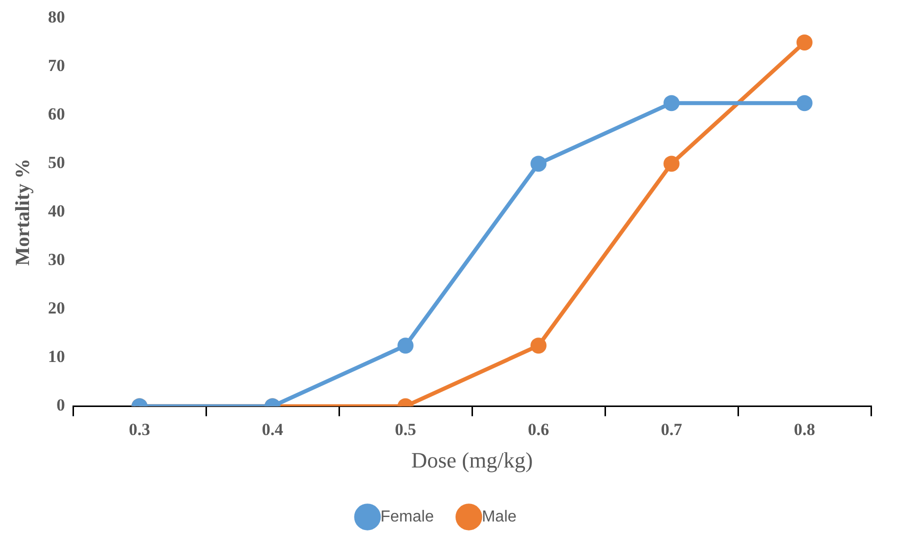  What do you see at coordinates (472, 460) in the screenshot?
I see `x-axis-title: Dose (mg/kg)` at bounding box center [472, 460].